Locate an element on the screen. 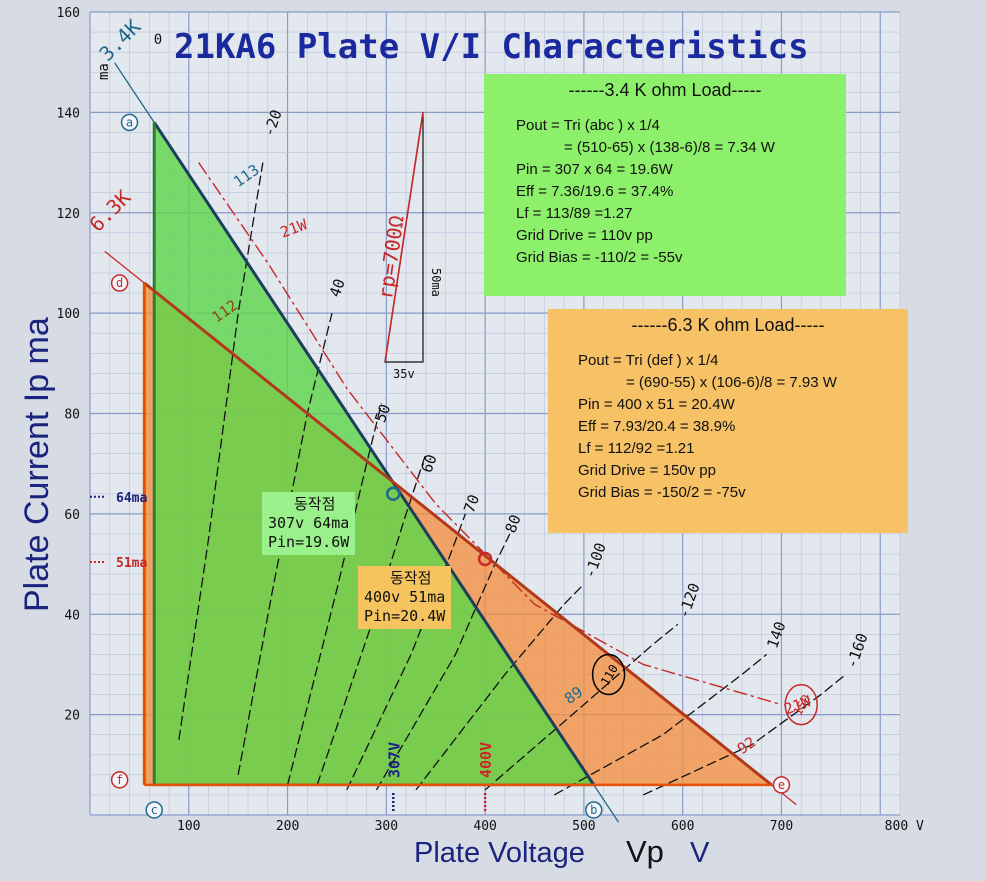  marker-label: 307V is located at coordinates (394, 760).